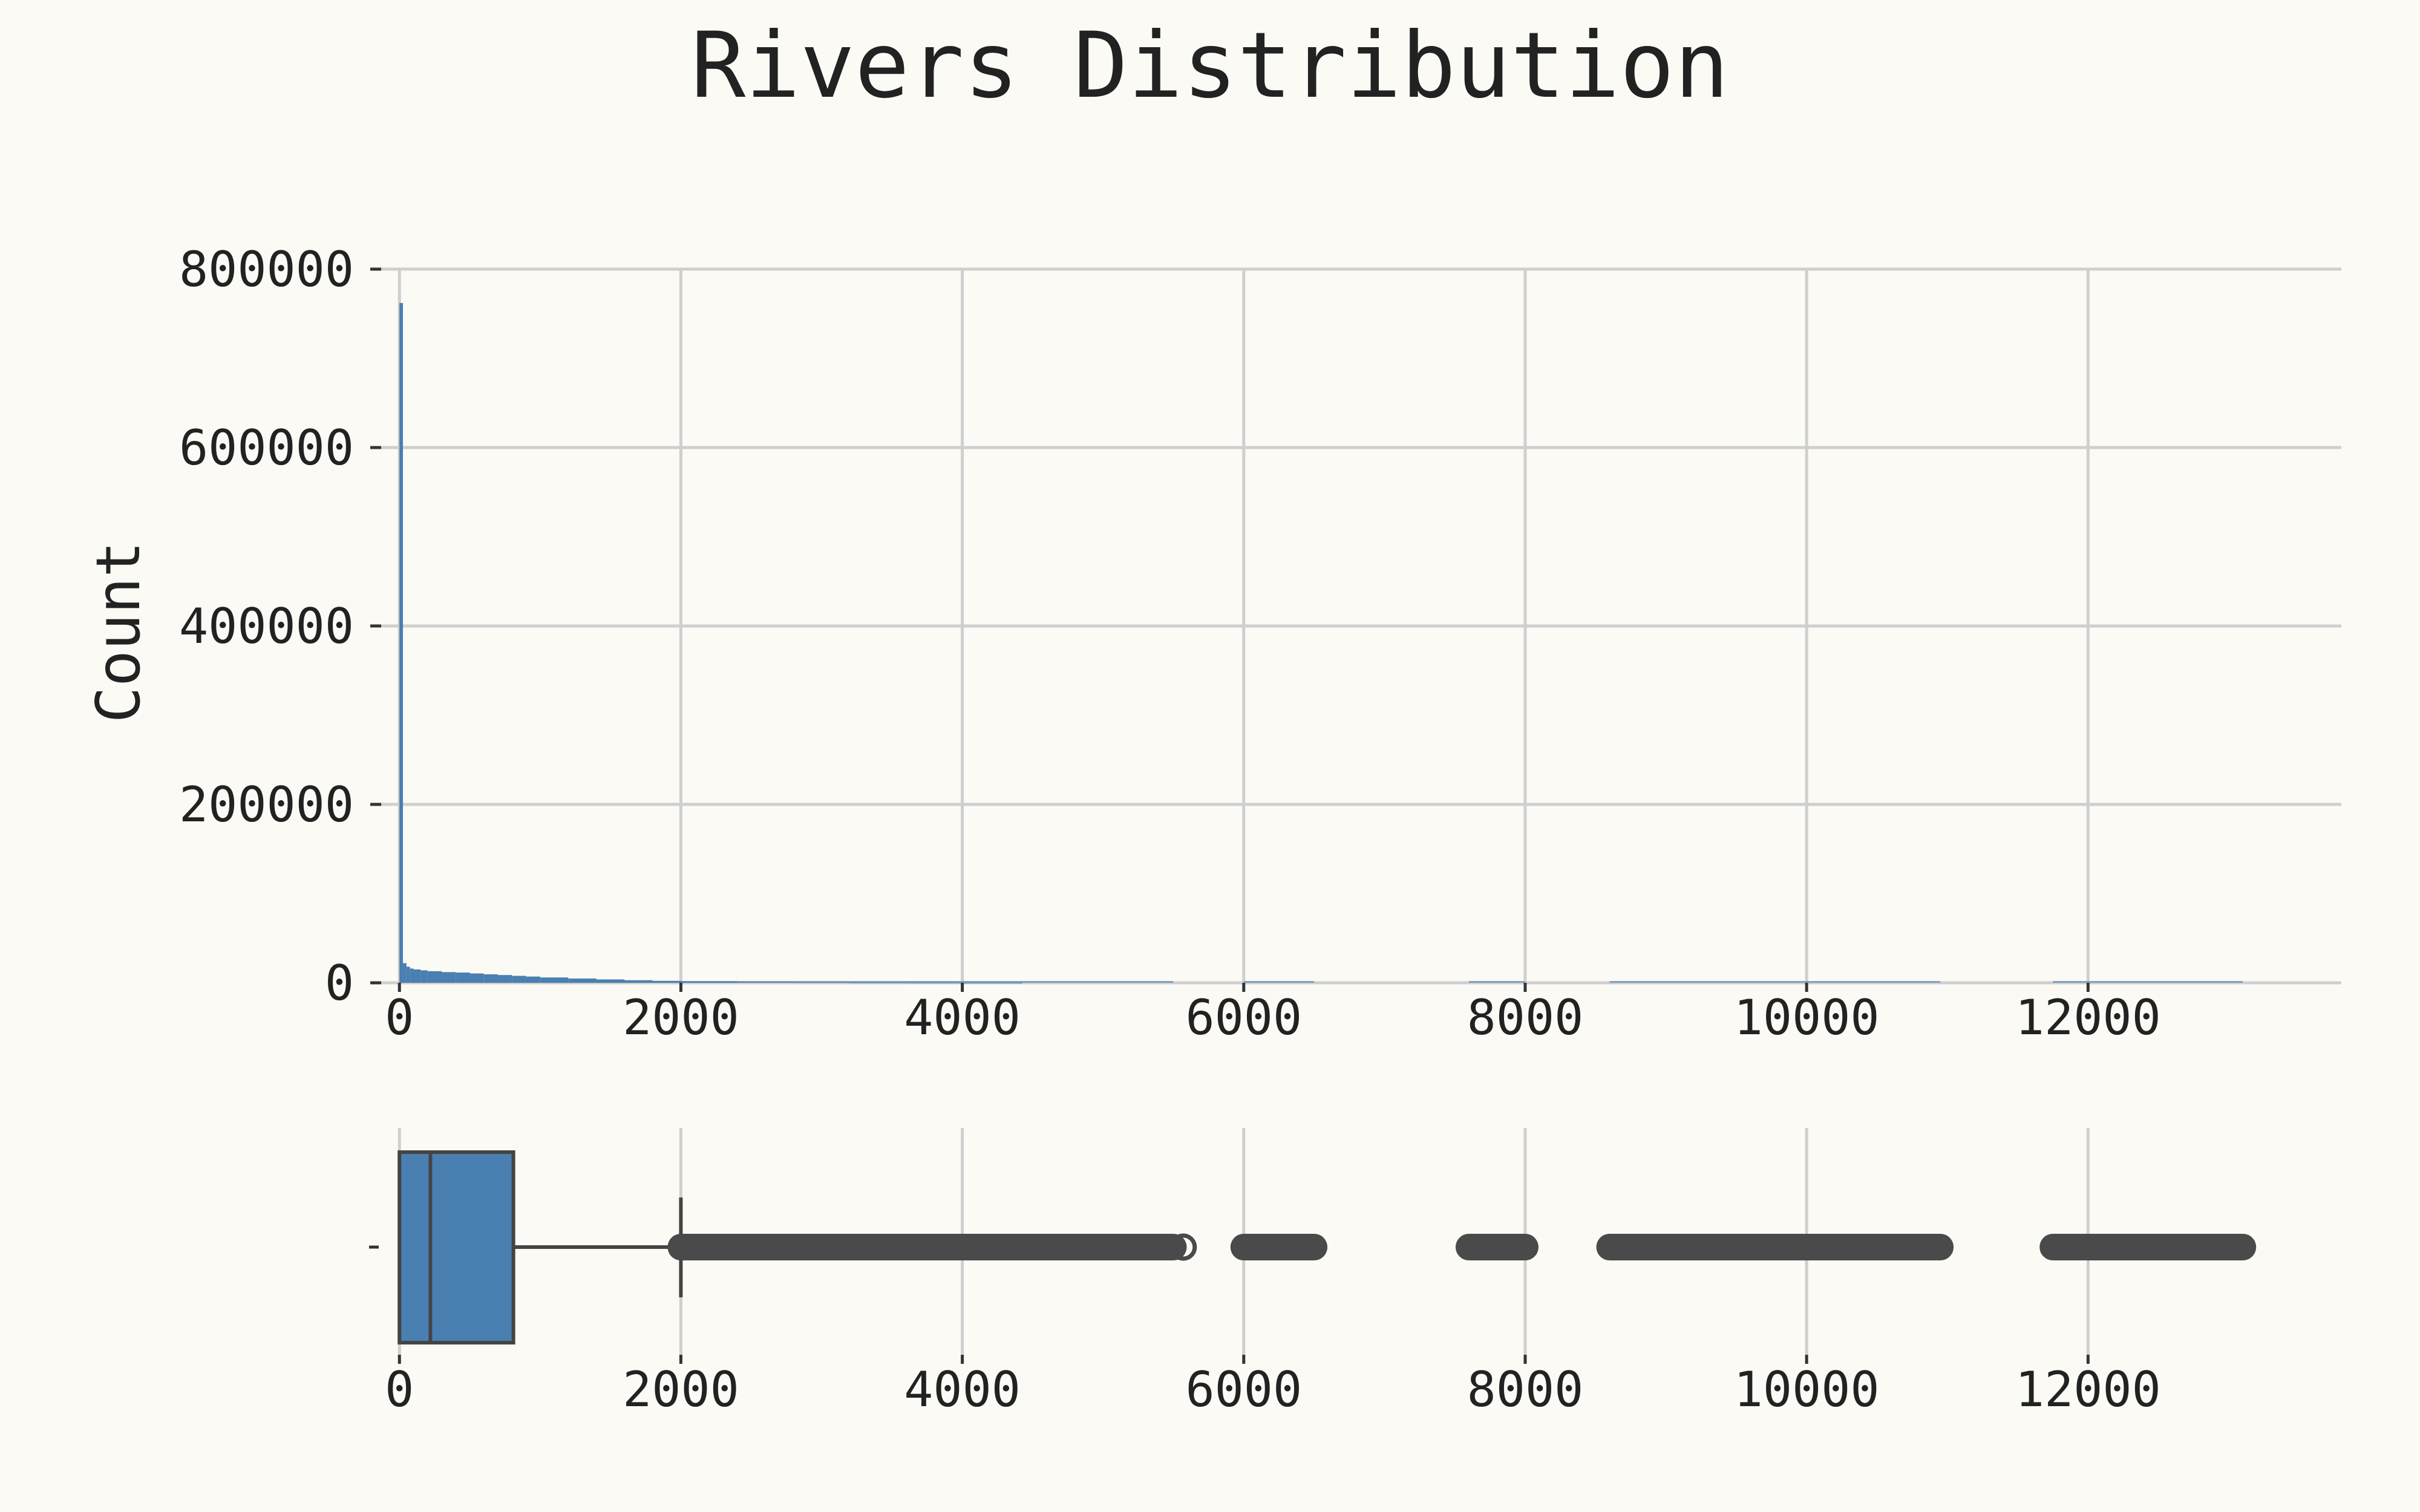  Describe the element at coordinates (1210, 66) in the screenshot. I see `chart-title: Rivers Distribution` at that location.